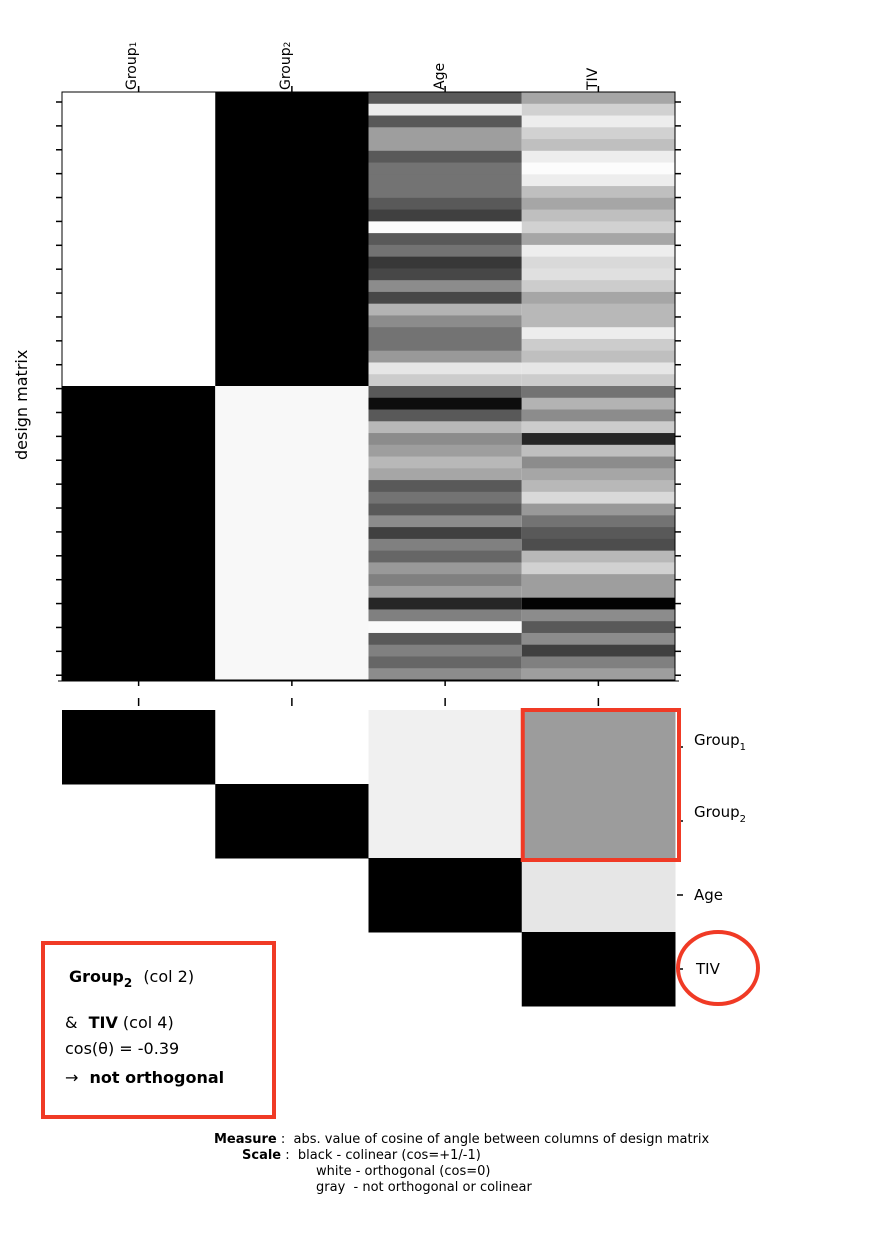 This screenshot has height=1240, width=887. Describe the element at coordinates (361, 1155) in the screenshot. I see `legend-scale-row: Scale : black - colinear (cos=+1/-1)` at that location.